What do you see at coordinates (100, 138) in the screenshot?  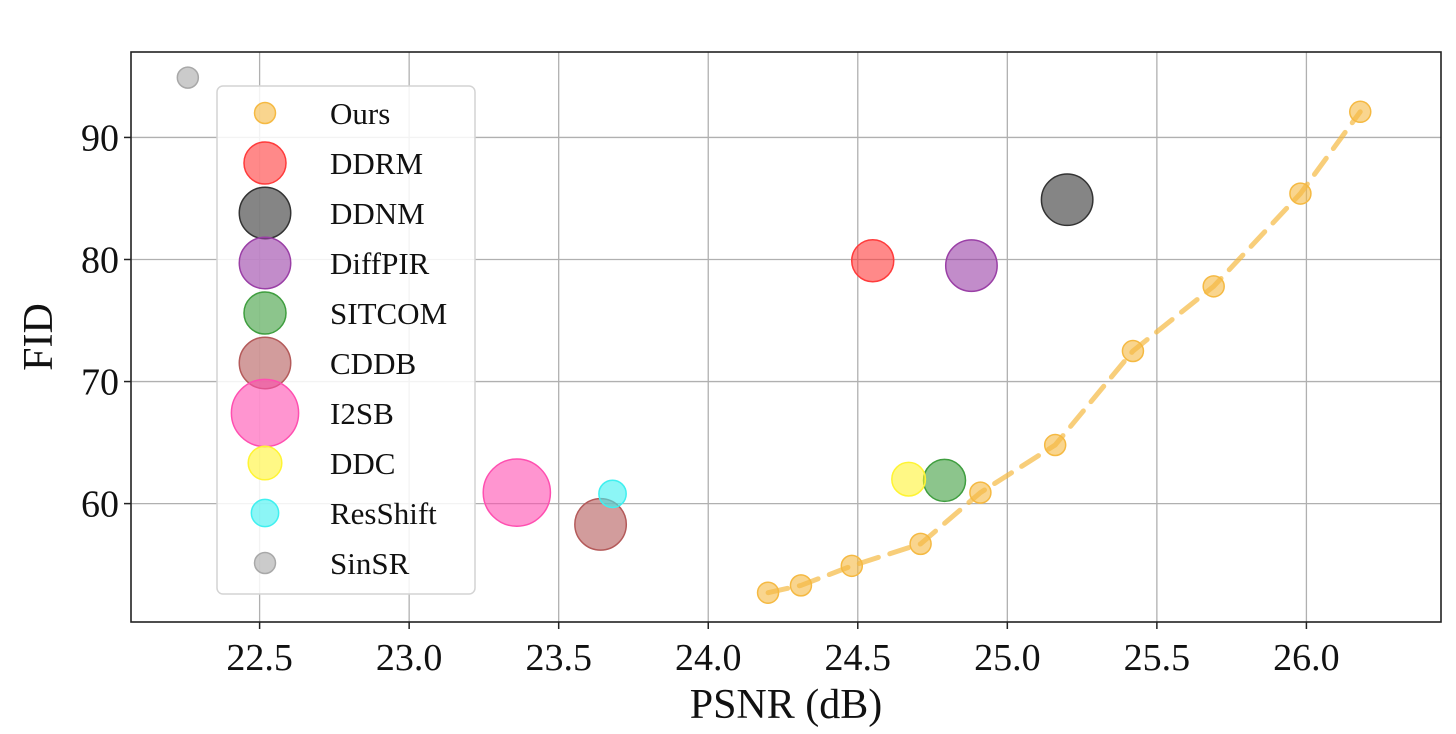 I see `y-tick-label: 90` at bounding box center [100, 138].